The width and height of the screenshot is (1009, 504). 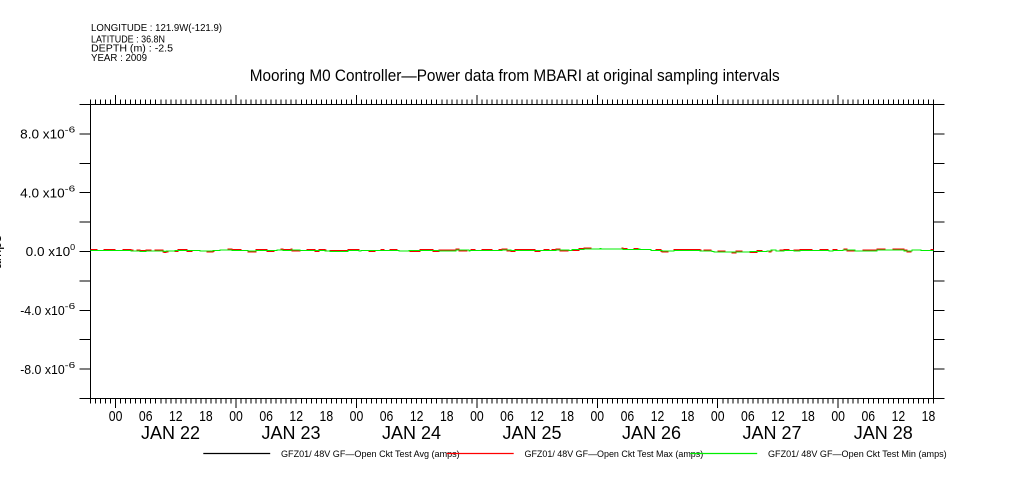 I want to click on svg-text: 8.0 x10, so click(x=42, y=134).